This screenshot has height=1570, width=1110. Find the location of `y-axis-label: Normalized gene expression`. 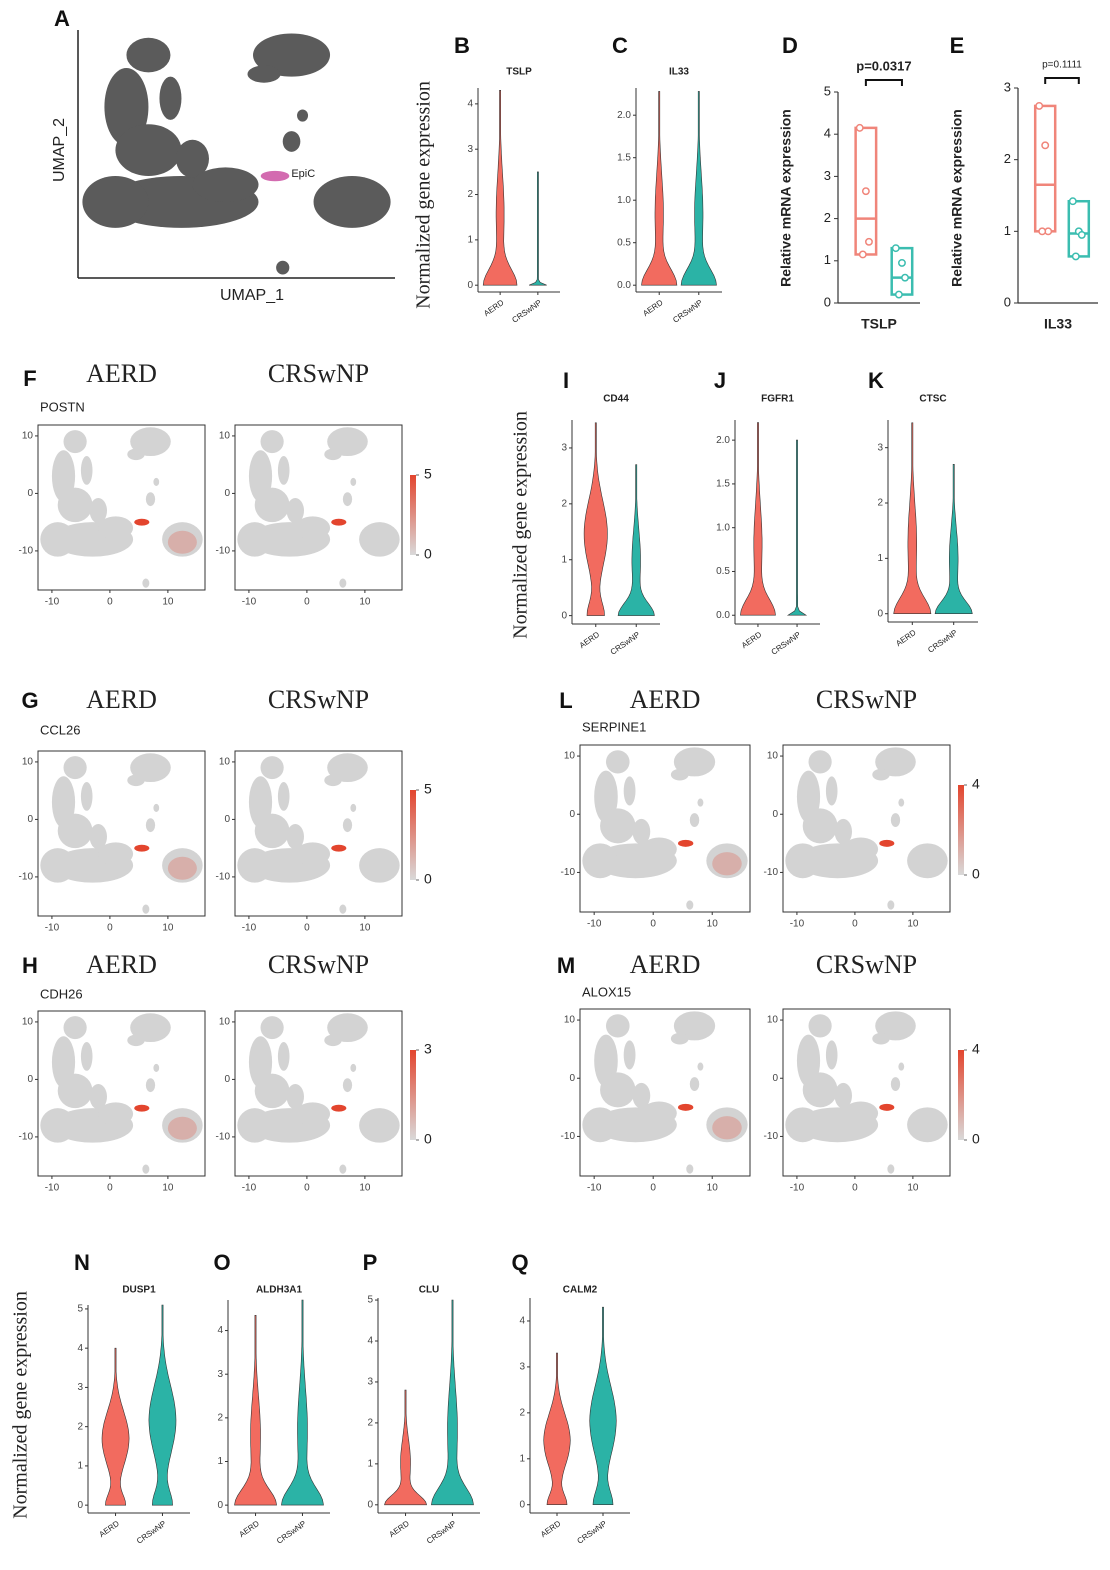

y-axis-label: Normalized gene expression is located at coordinates (521, 525).